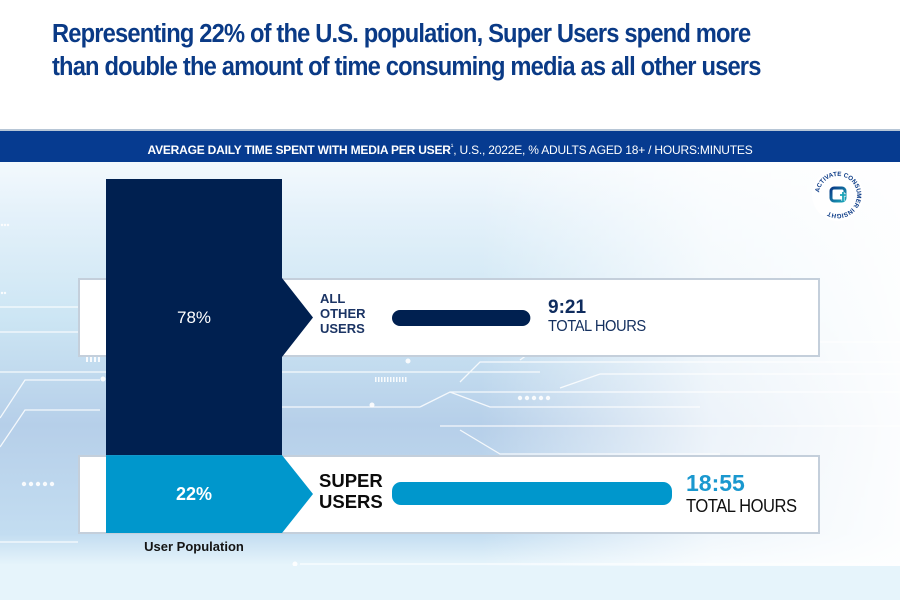  What do you see at coordinates (194, 317) in the screenshot?
I see `population-label-all-other-users: 78%` at bounding box center [194, 317].